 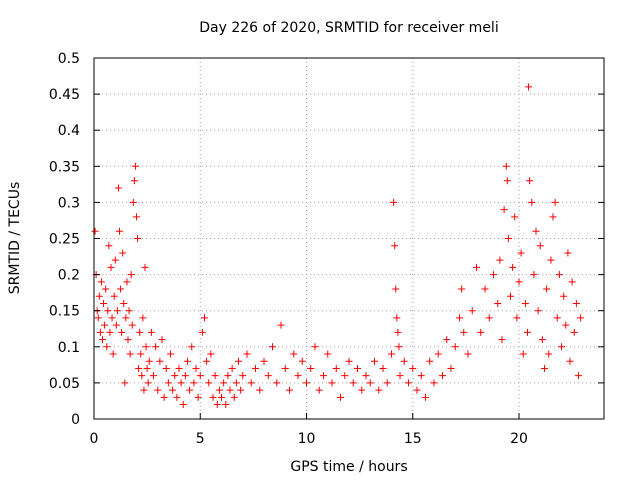 I want to click on x-tick-label: 10, so click(x=307, y=439).